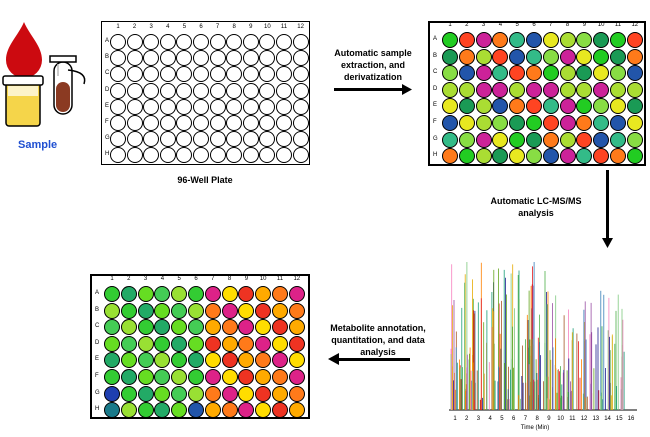 Image resolution: width=650 pixels, height=437 pixels. Describe the element at coordinates (24, 50) in the screenshot. I see `blood-drop-icon` at that location.